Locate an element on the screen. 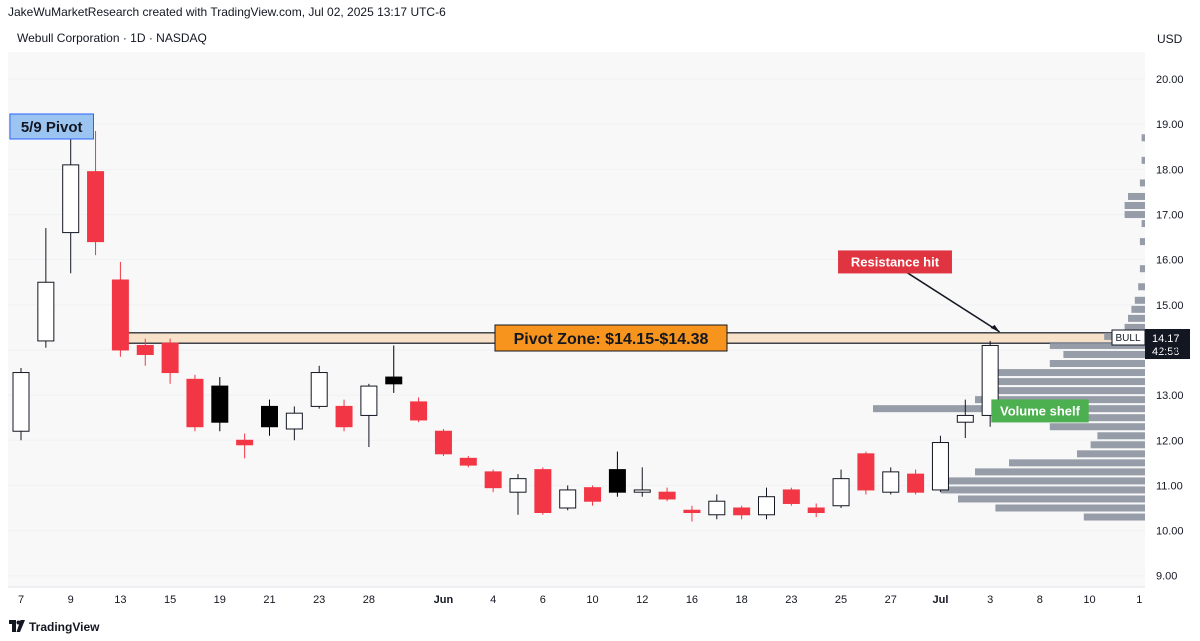  x-tick-label: 12 is located at coordinates (642, 600).